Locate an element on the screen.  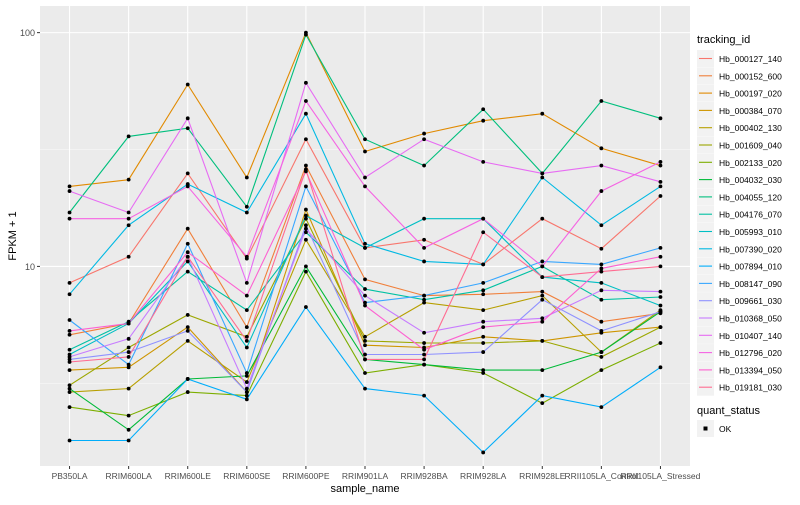
x-tick-label: RRIM600LE is located at coordinates (188, 476).